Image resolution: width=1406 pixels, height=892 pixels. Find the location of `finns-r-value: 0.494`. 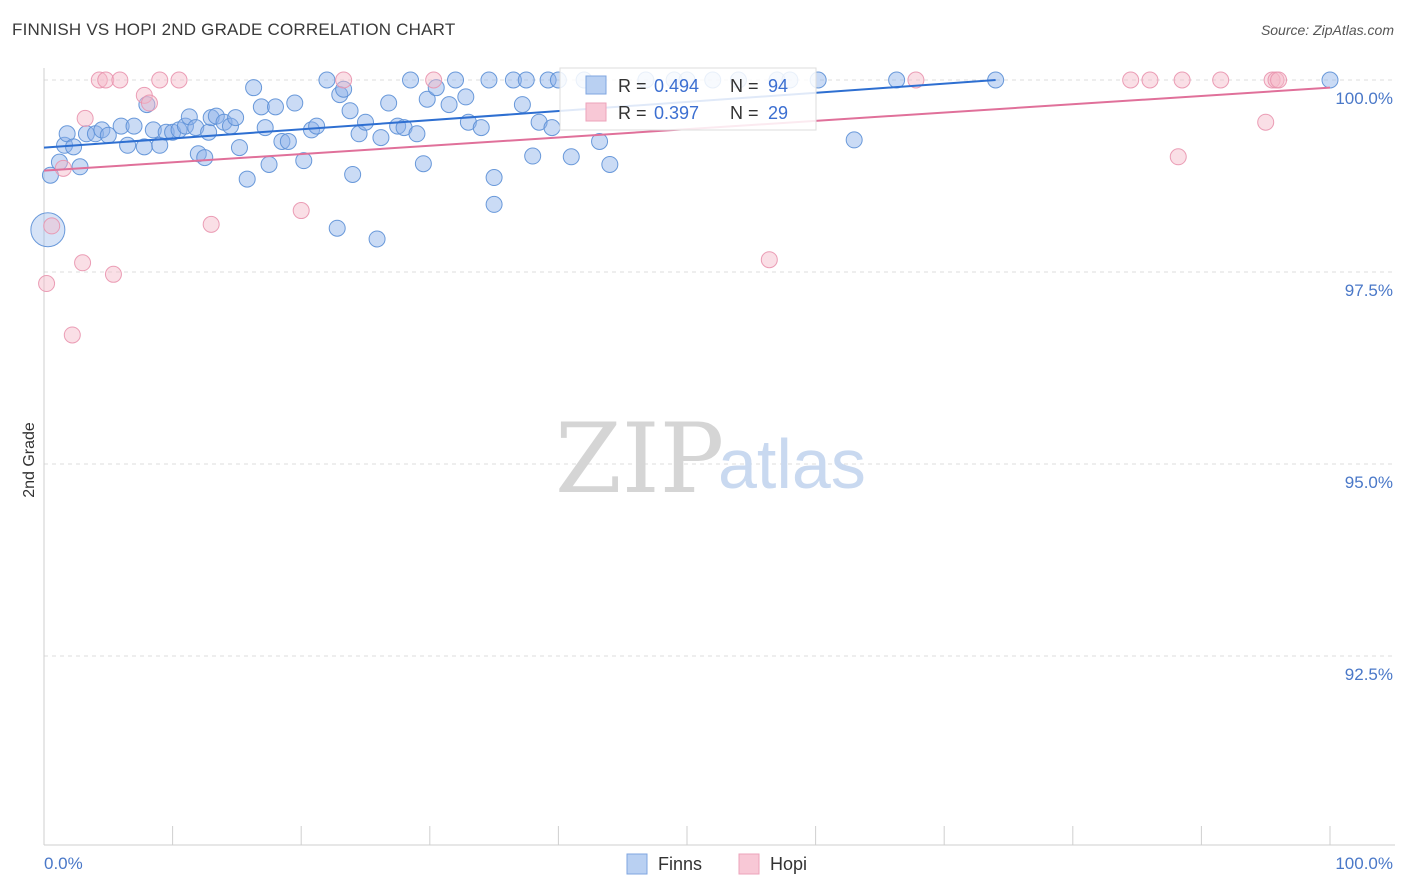

finns-r-value: 0.494 is located at coordinates (676, 86).